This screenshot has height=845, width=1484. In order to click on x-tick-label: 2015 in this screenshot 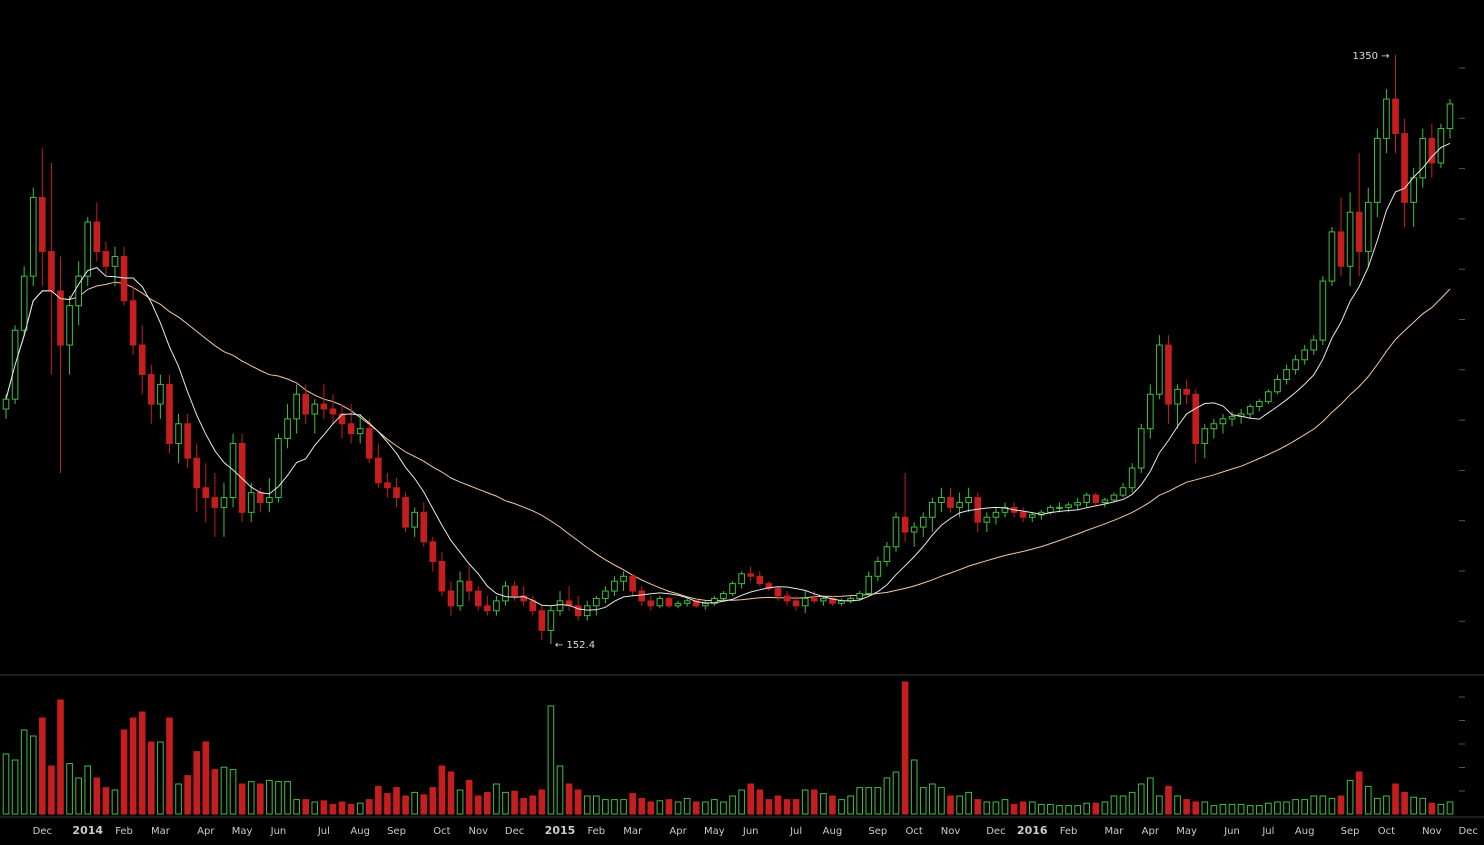, I will do `click(560, 830)`.